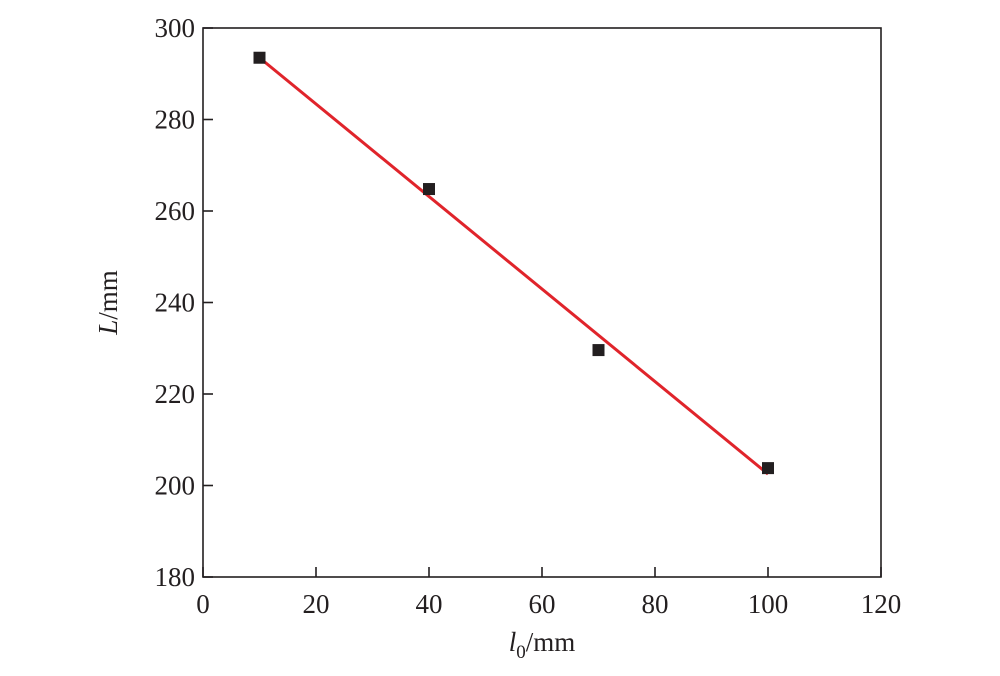 This screenshot has width=1000, height=676. What do you see at coordinates (429, 604) in the screenshot?
I see `x-tick-label: 40` at bounding box center [429, 604].